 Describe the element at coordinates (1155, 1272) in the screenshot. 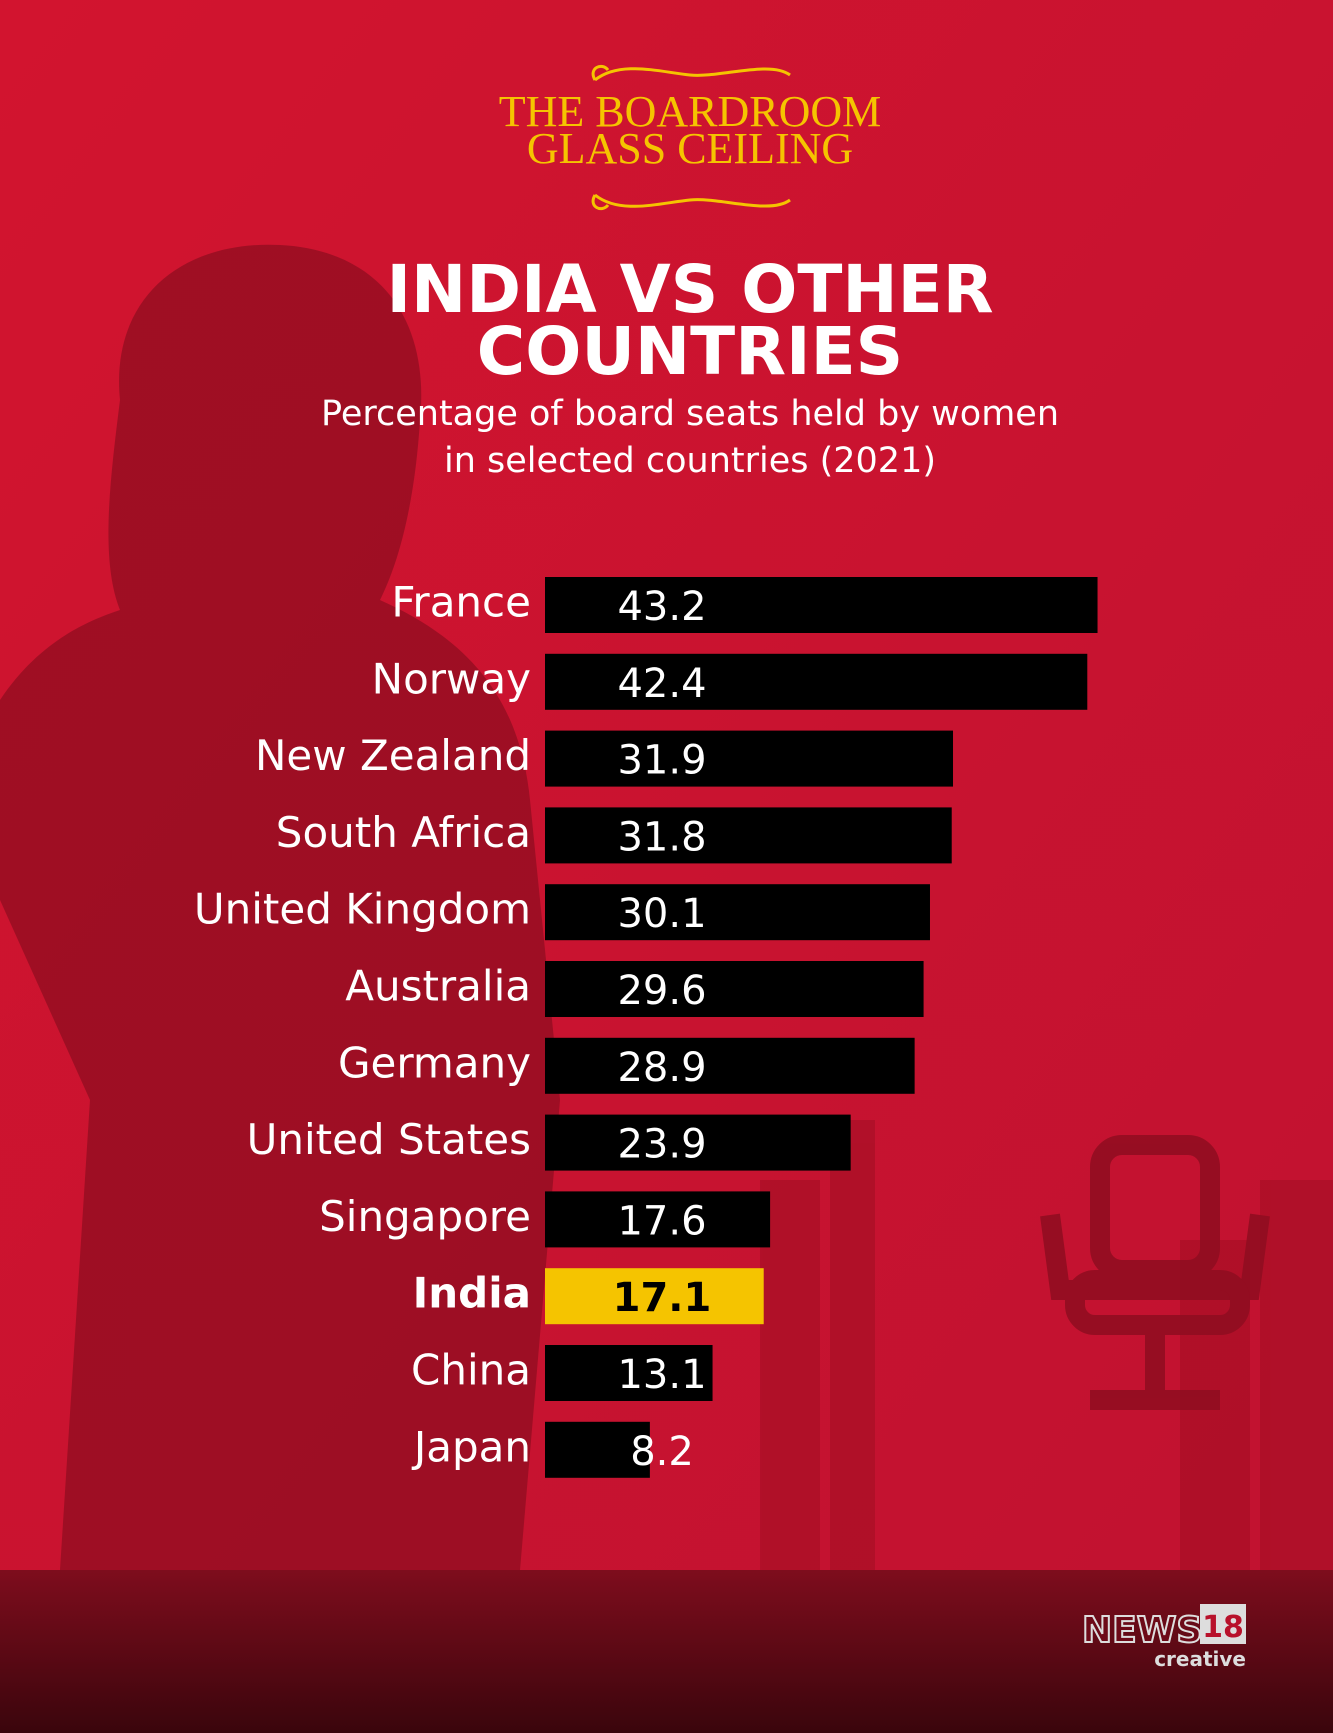

I see `chair-icon` at that location.